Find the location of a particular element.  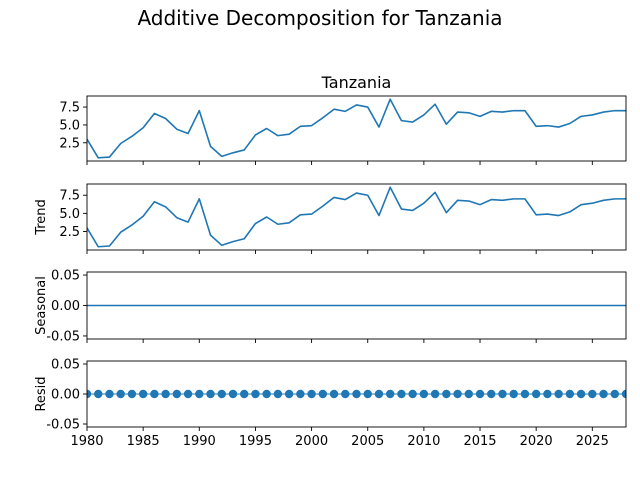

panel-title: Tanzania is located at coordinates (356, 82).